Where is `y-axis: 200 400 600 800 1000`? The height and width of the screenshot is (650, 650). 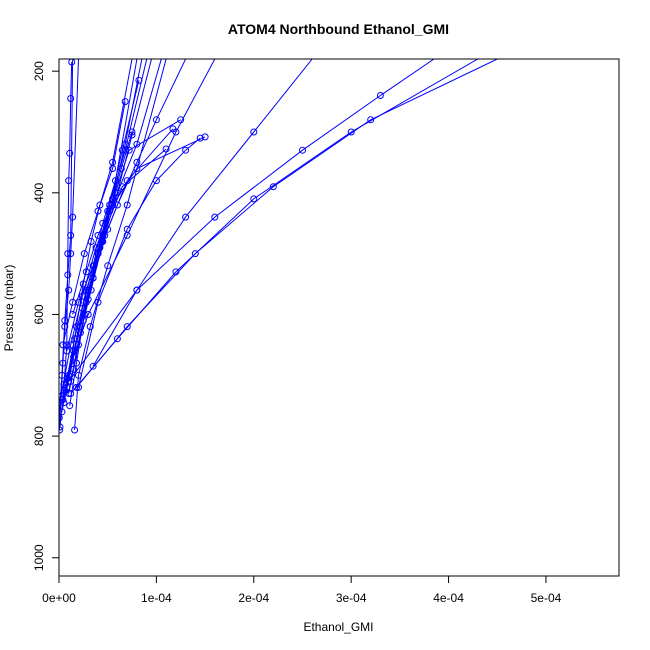 y-axis: 200 400 600 800 1000 is located at coordinates (46, 316).